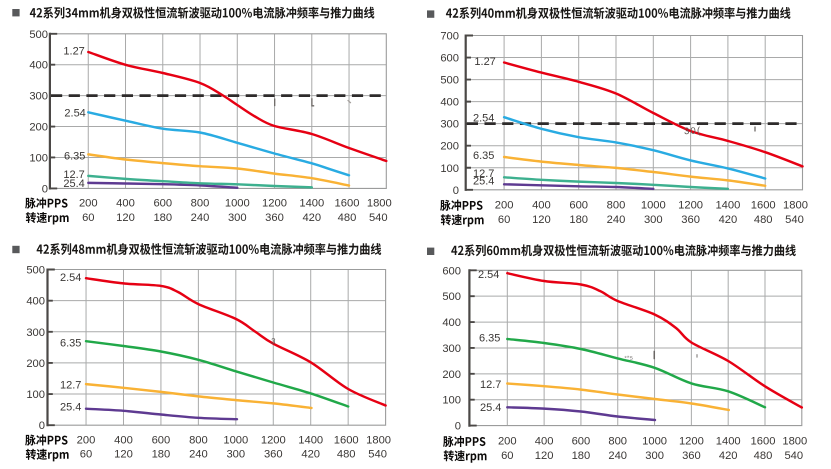 The width and height of the screenshot is (831, 469). Describe the element at coordinates (449, 37) in the screenshot. I see `svg-text: 700` at that location.